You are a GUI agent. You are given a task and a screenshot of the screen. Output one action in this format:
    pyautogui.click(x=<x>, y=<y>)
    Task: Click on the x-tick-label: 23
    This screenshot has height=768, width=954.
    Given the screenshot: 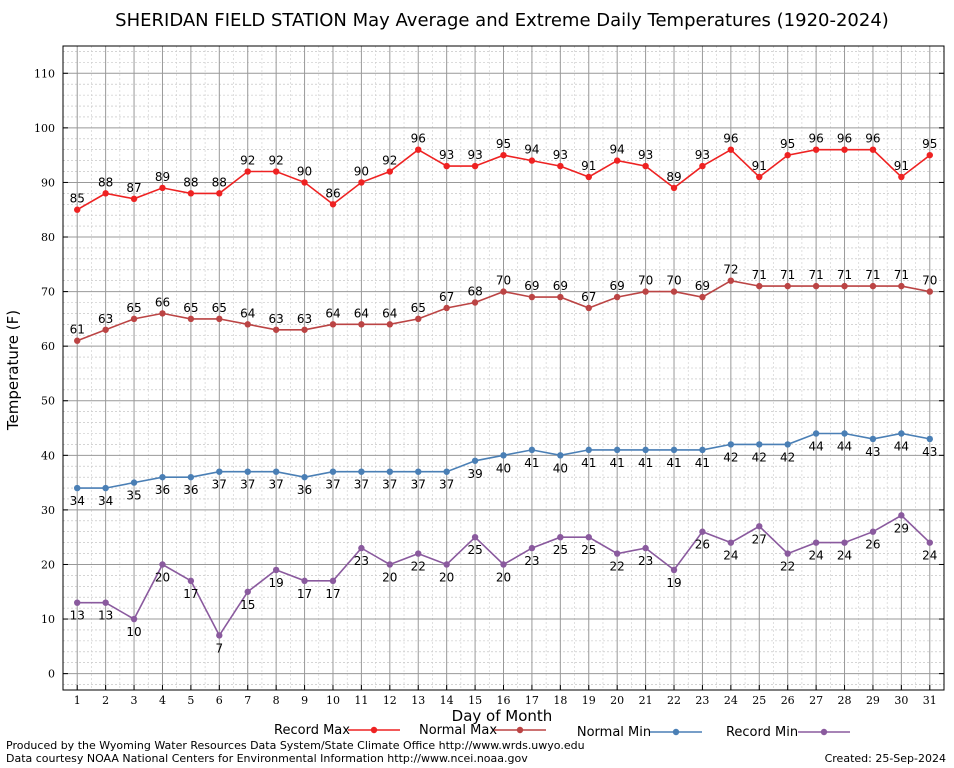 What is the action you would take?
    pyautogui.click(x=702, y=700)
    